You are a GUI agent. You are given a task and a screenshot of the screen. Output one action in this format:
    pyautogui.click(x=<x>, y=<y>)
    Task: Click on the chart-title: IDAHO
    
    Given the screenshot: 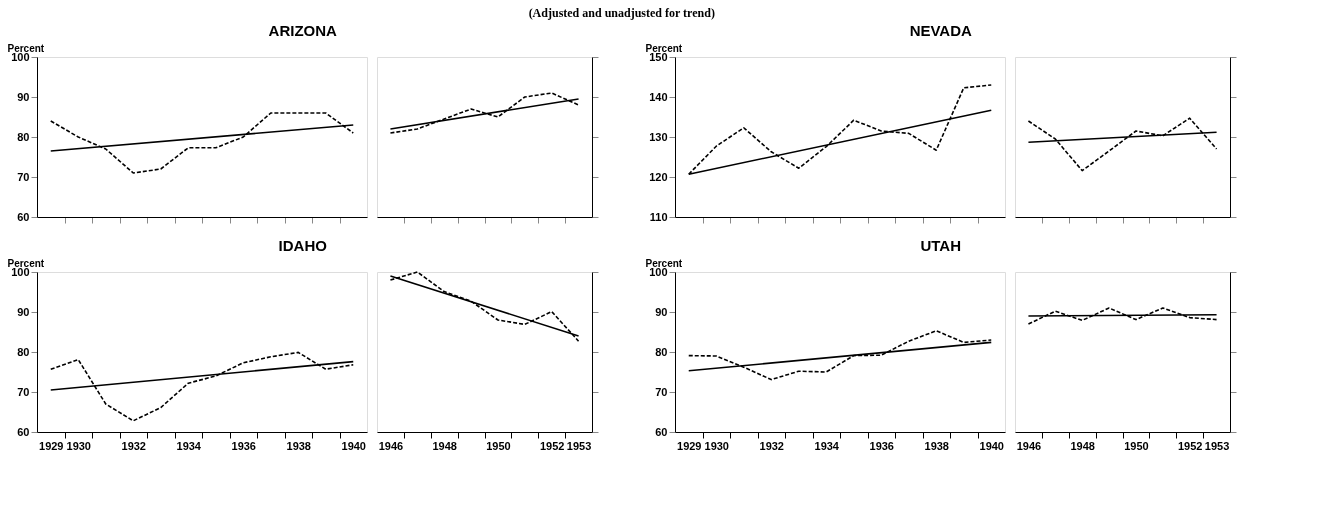 What is the action you would take?
    pyautogui.click(x=303, y=245)
    